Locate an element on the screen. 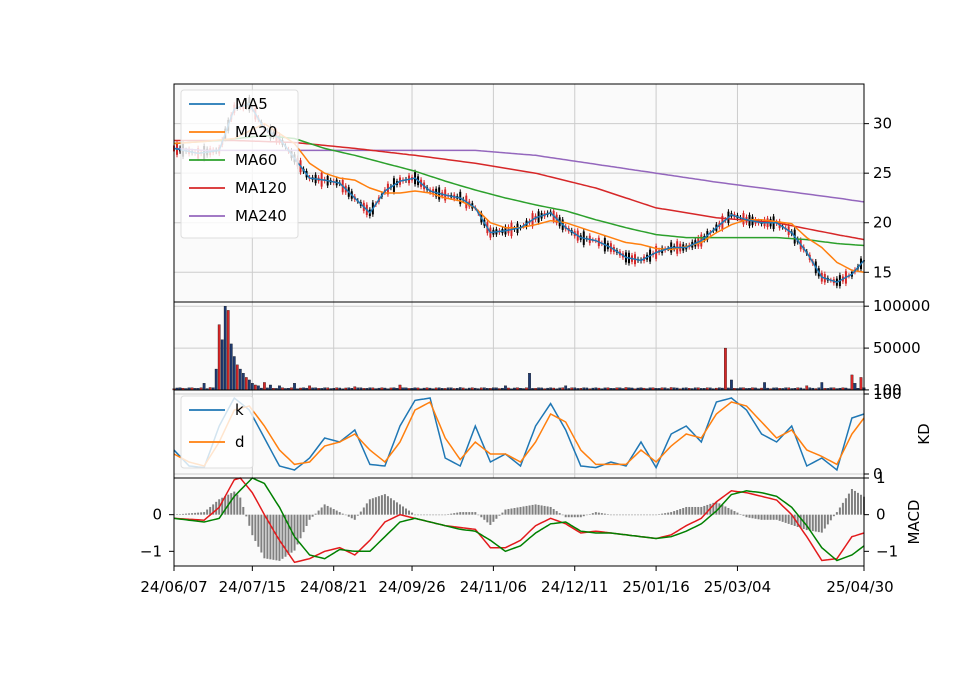 Image resolution: width=960 pixels, height=690 pixels. volume-y-tick-label-0: 100 is located at coordinates (887, 390).